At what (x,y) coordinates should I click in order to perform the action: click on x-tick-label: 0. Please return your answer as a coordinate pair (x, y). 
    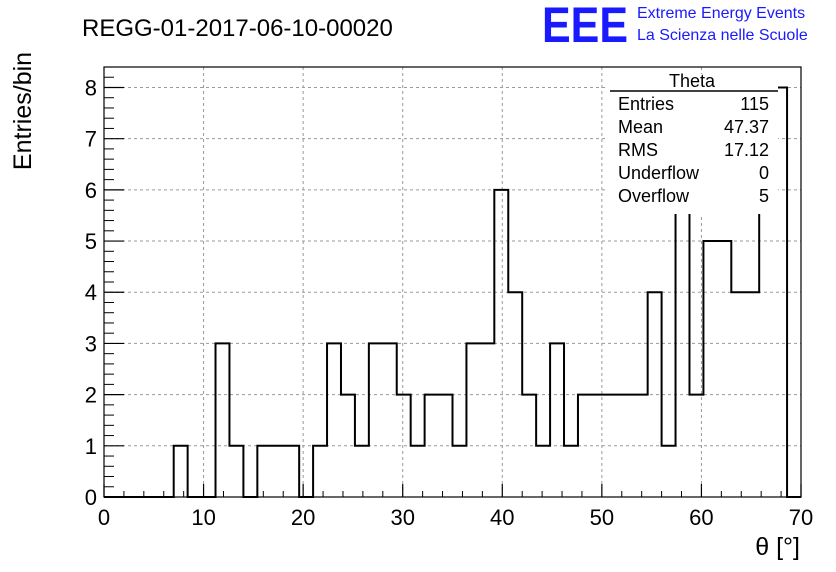
    Looking at the image, I should click on (104, 517).